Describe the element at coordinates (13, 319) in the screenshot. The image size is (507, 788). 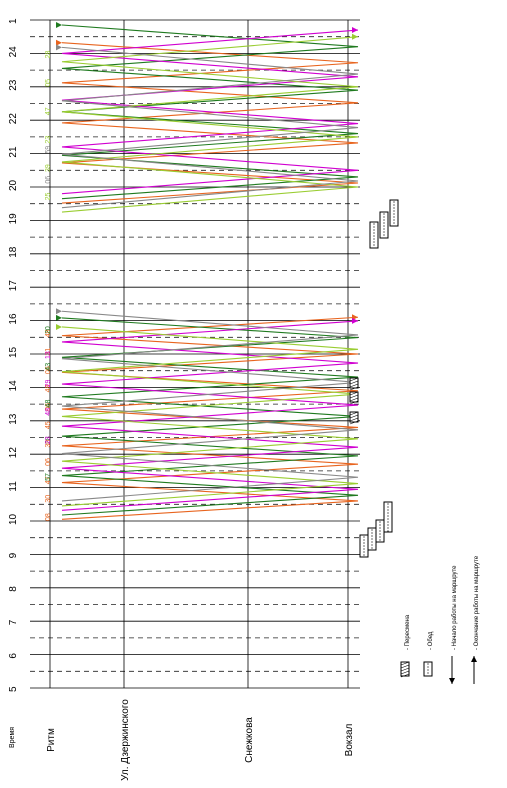
I see `hour-tick-label: 16` at that location.